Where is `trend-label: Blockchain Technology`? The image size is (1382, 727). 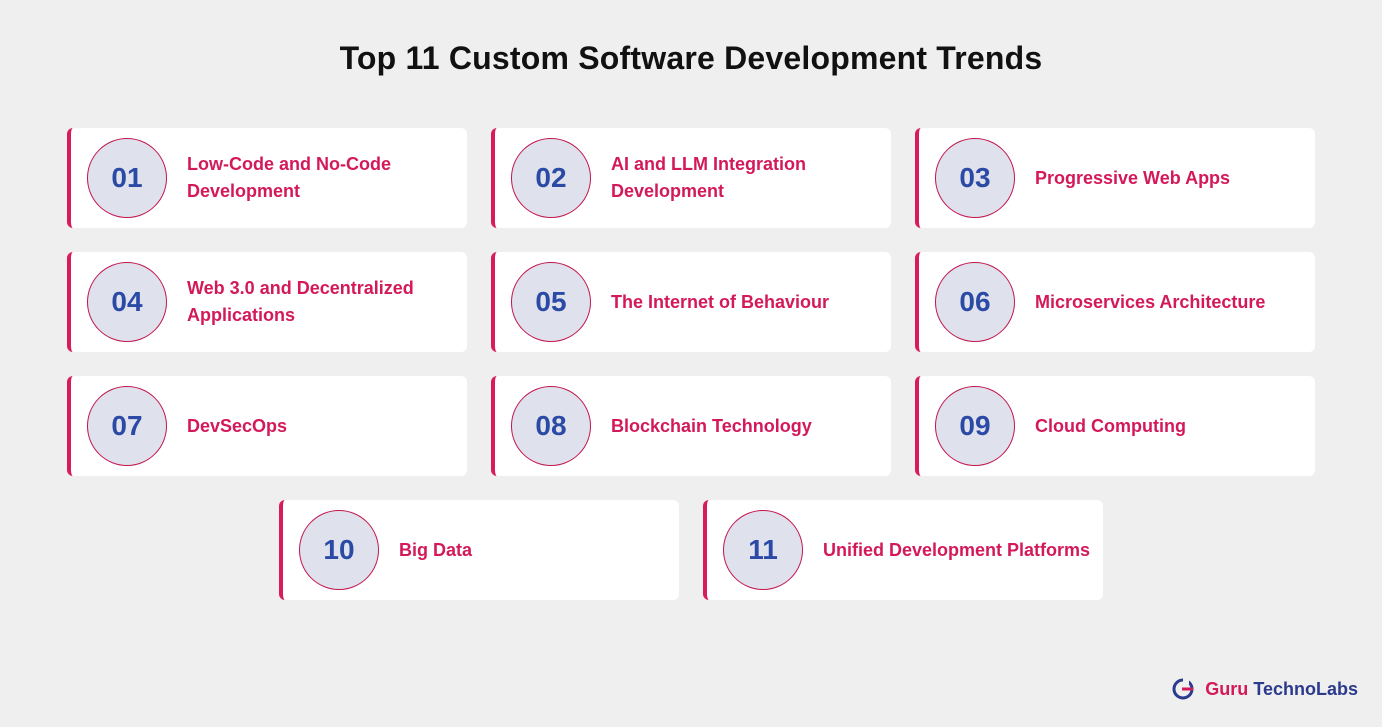 trend-label: Blockchain Technology is located at coordinates (711, 425).